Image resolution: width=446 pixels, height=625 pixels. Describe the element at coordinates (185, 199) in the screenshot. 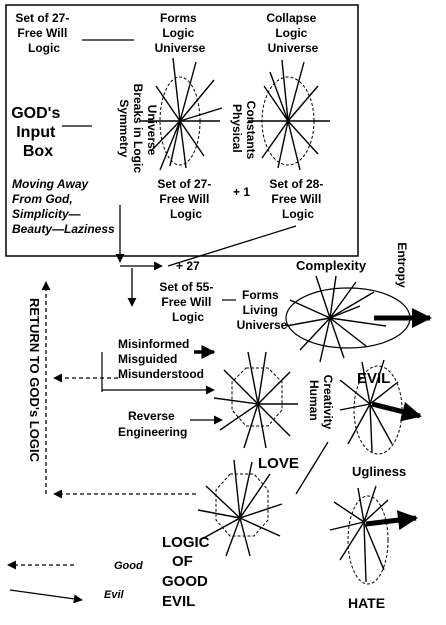

I see `set27-bottom-label: Set of 27- Free Will Logic` at that location.